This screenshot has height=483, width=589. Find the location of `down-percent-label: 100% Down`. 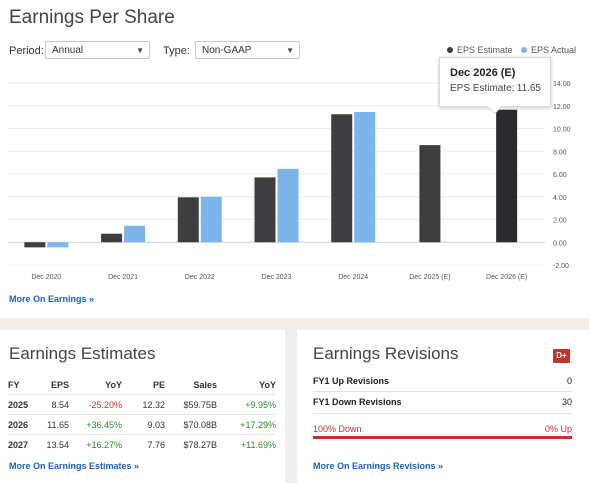

down-percent-label: 100% Down is located at coordinates (337, 429).